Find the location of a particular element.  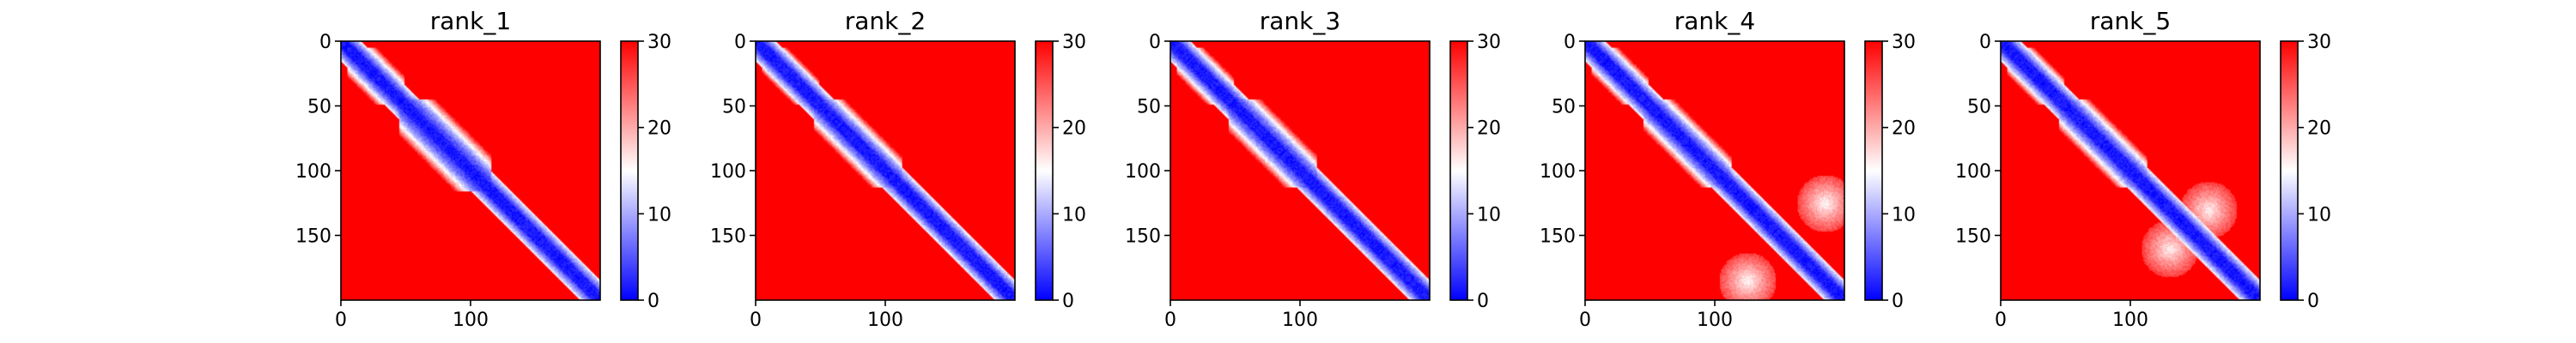

panel-title: rank_3 is located at coordinates (1300, 21).